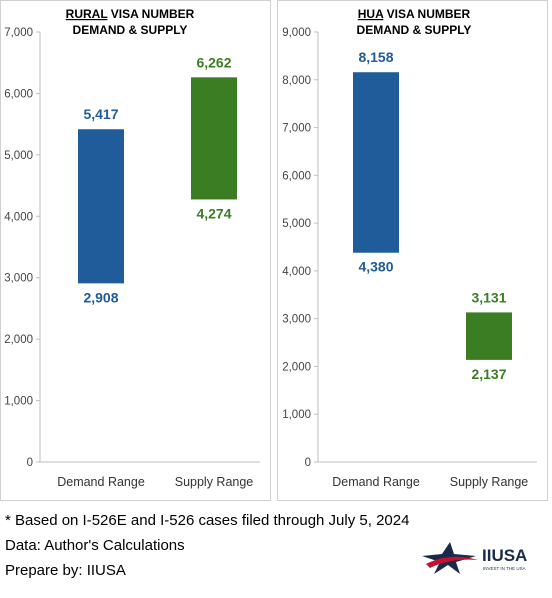  What do you see at coordinates (296, 33) in the screenshot?
I see `y-tick-label: 9,000` at bounding box center [296, 33].